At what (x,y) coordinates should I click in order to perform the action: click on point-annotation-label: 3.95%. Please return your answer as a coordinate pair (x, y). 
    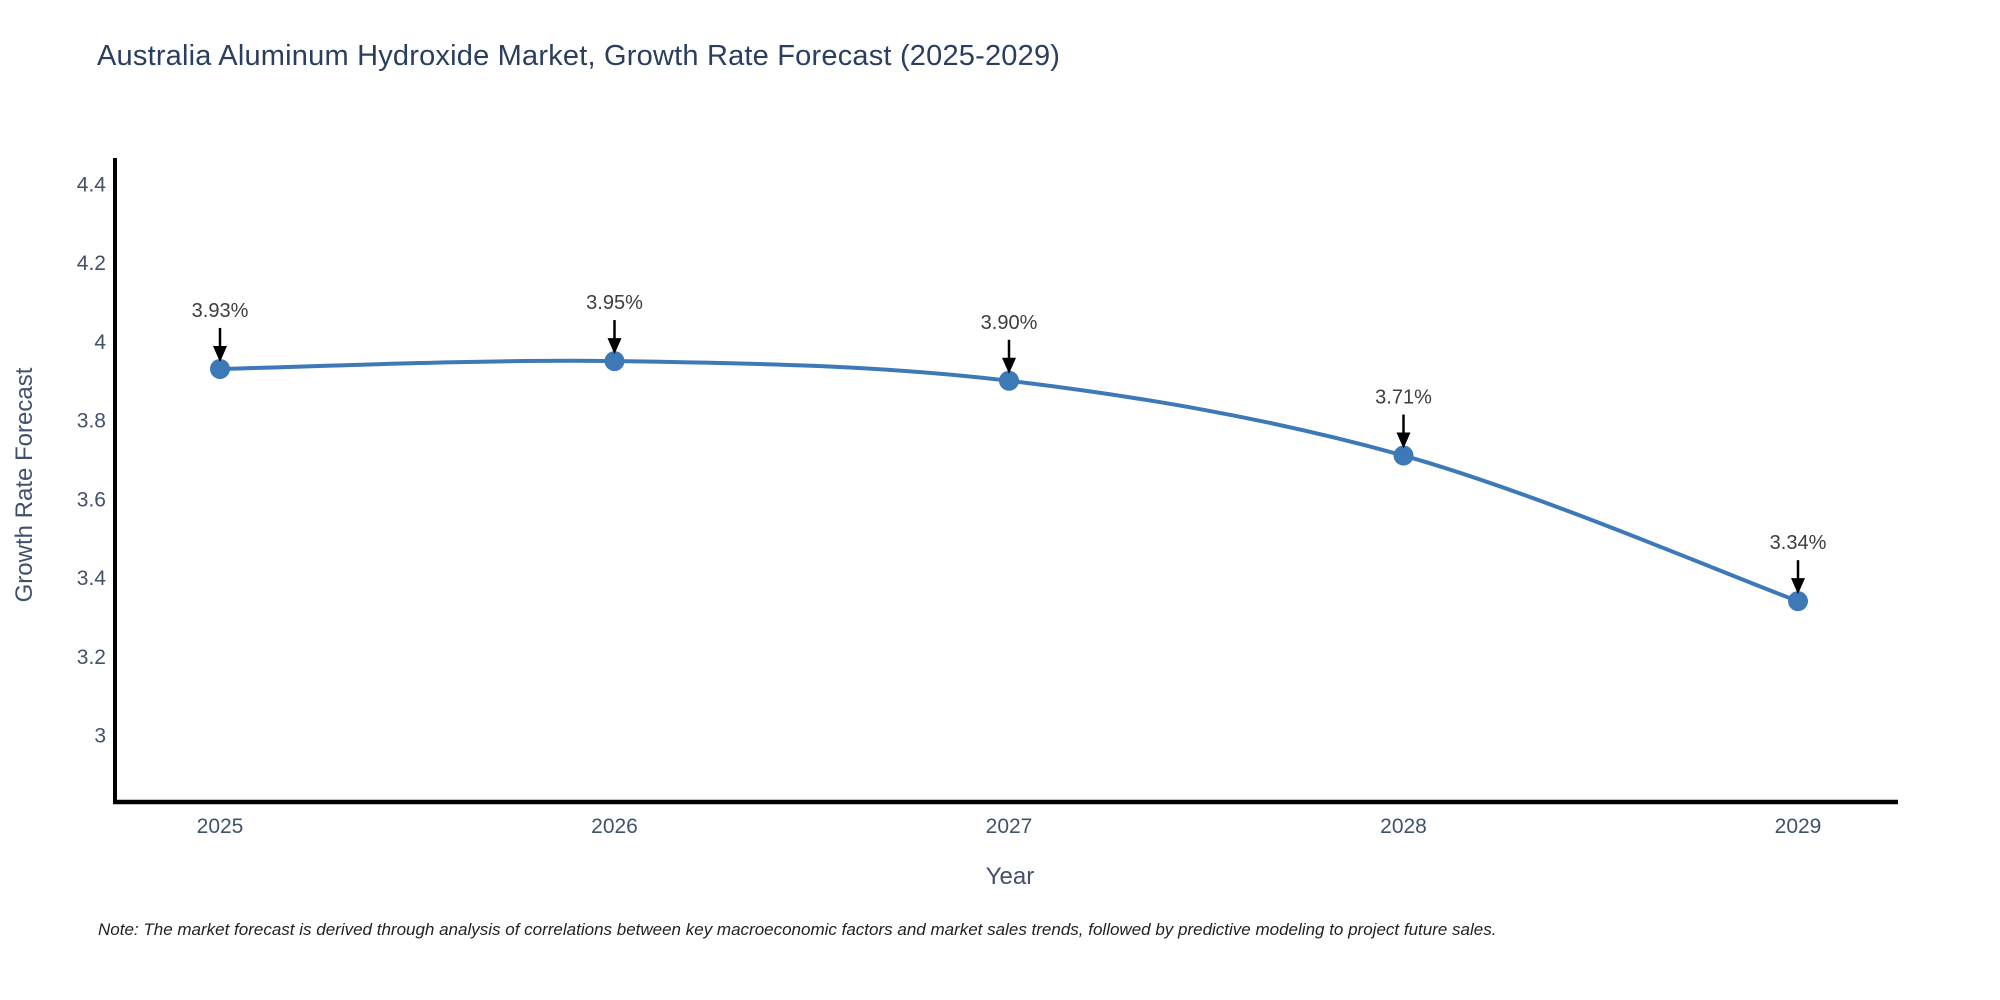
    Looking at the image, I should click on (614, 303).